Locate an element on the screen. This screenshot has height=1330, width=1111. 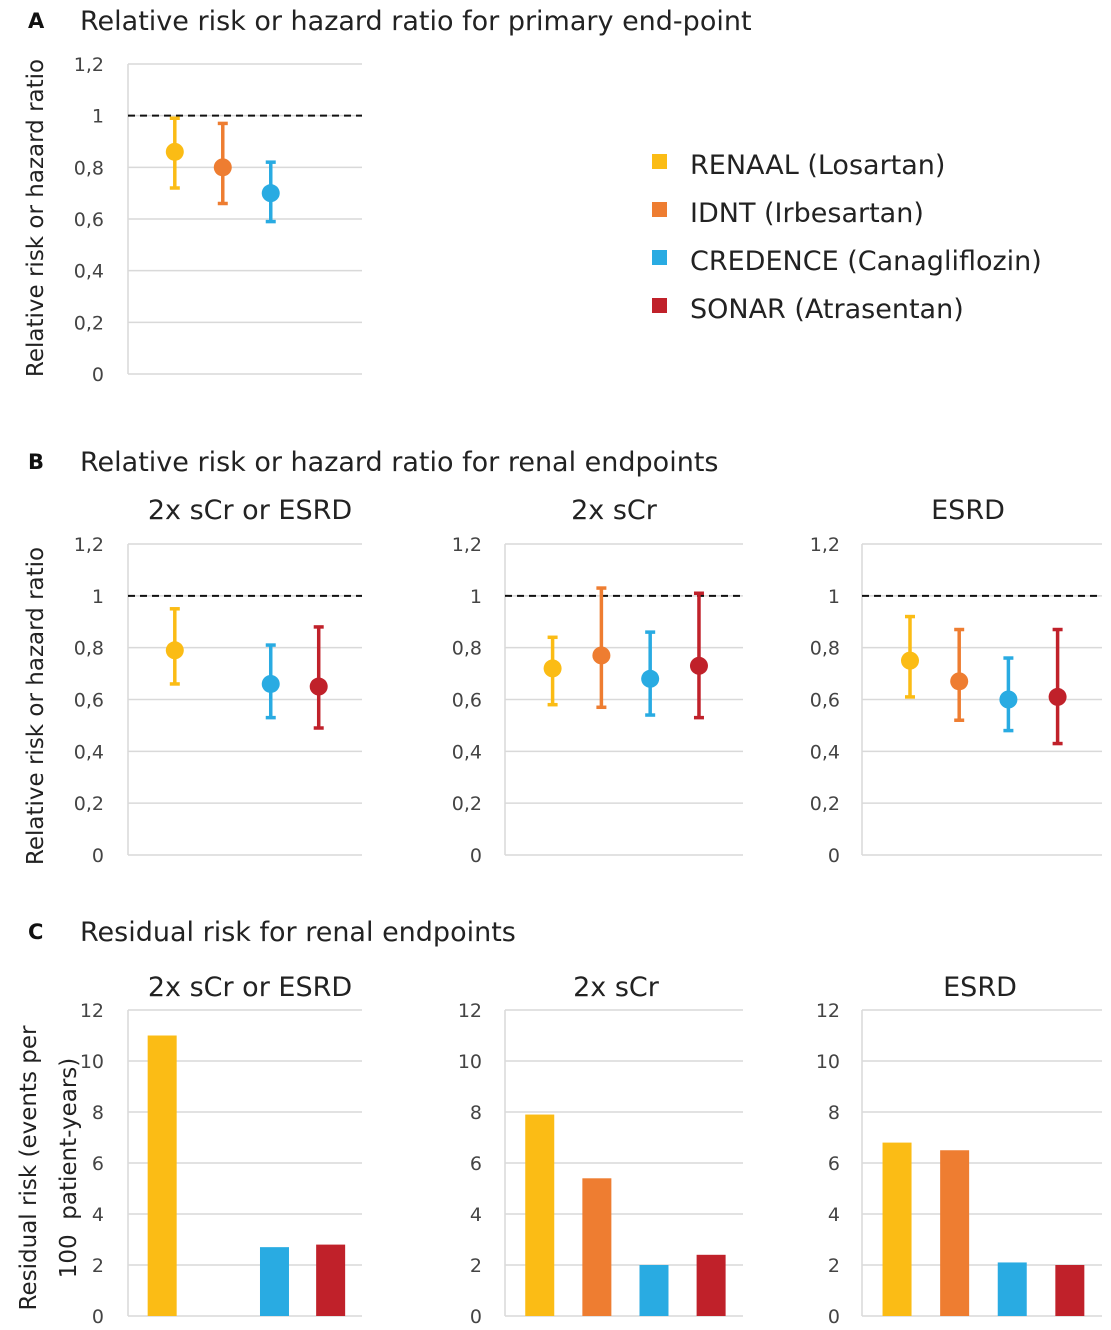
chart-renal-esrd: 0 0,2 0,4 0,6 0,8 1 1,2 ESRD is located at coordinates (956, 681).